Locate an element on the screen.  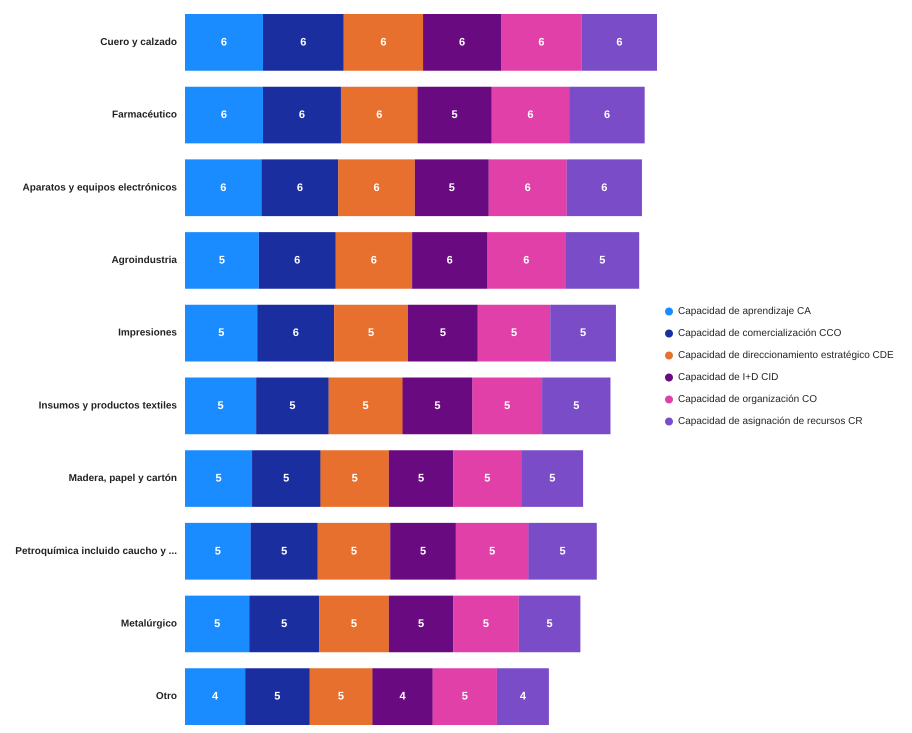
y-tick-label: Insumos y productos textiles is located at coordinates (108, 406).